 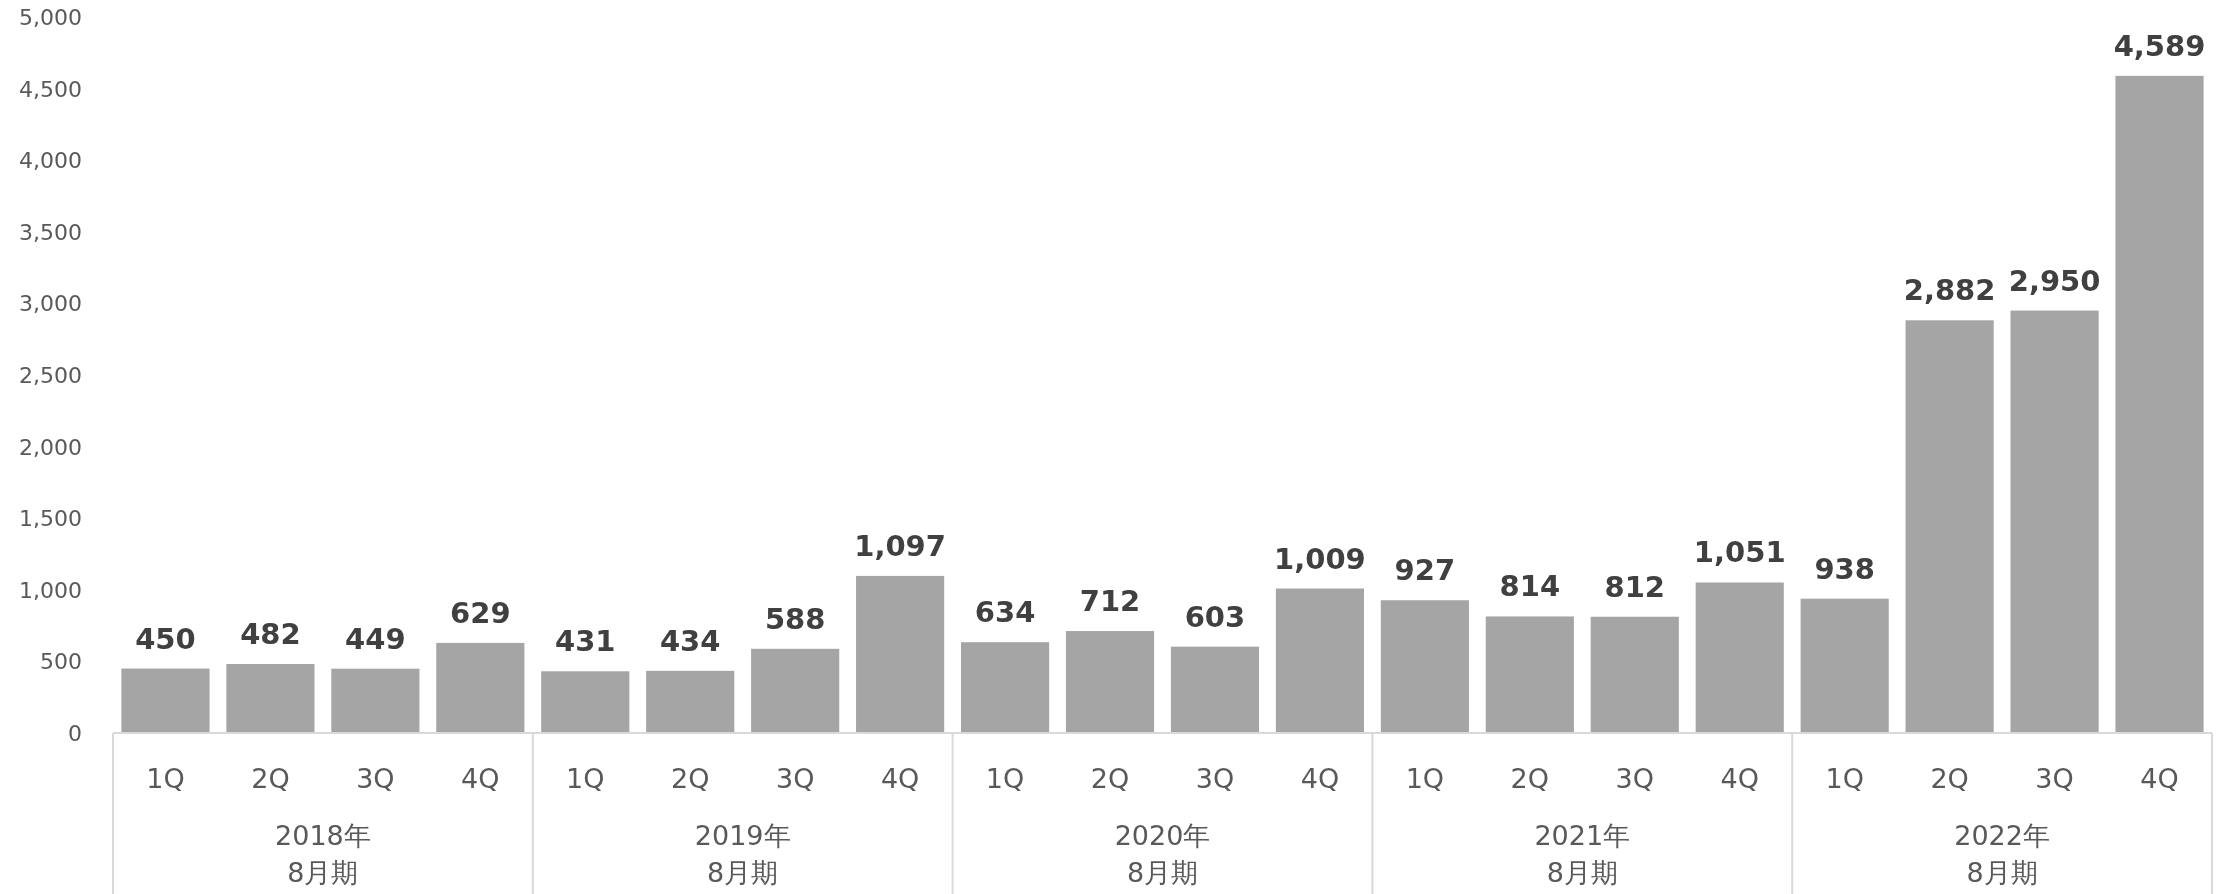 I want to click on y-tick-label: 3,000, so click(x=50, y=304).